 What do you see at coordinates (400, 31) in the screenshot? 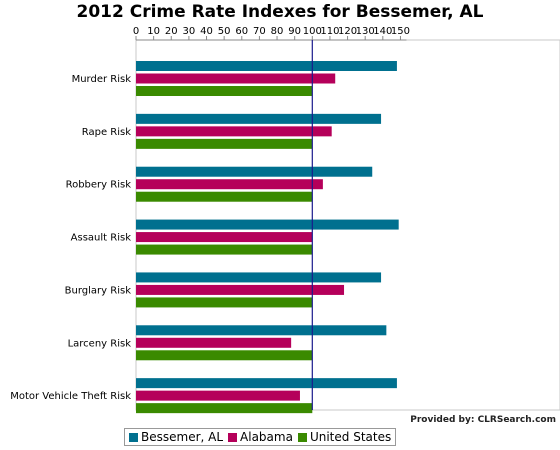
I see `x-tick-label-150: 150` at bounding box center [400, 31].